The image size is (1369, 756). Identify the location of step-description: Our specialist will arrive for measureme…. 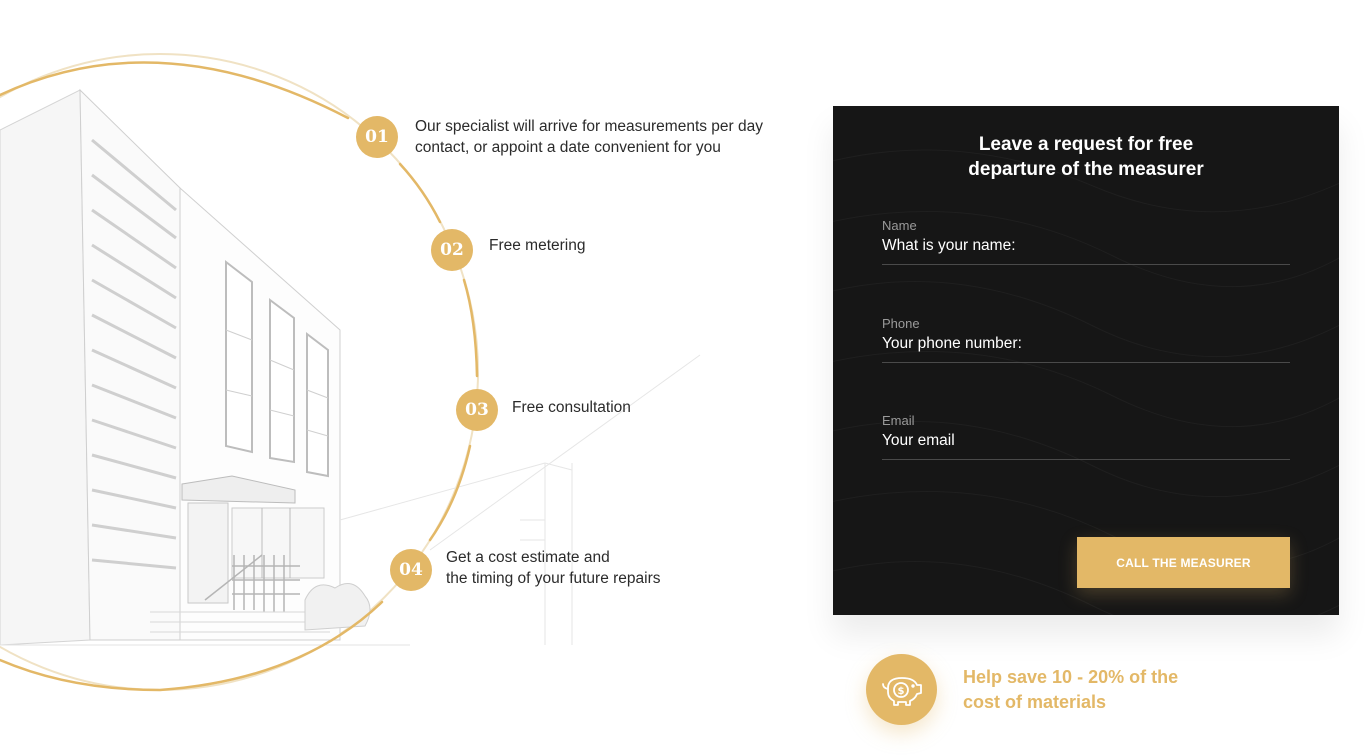
(589, 137).